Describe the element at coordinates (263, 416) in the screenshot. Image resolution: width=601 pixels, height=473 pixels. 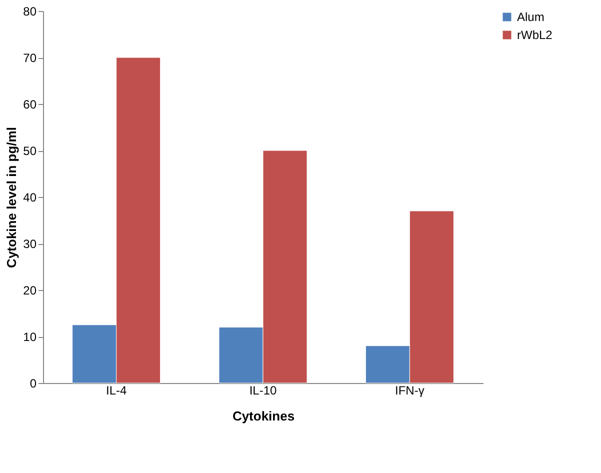
I see `x-axis-title: Cytokines` at that location.